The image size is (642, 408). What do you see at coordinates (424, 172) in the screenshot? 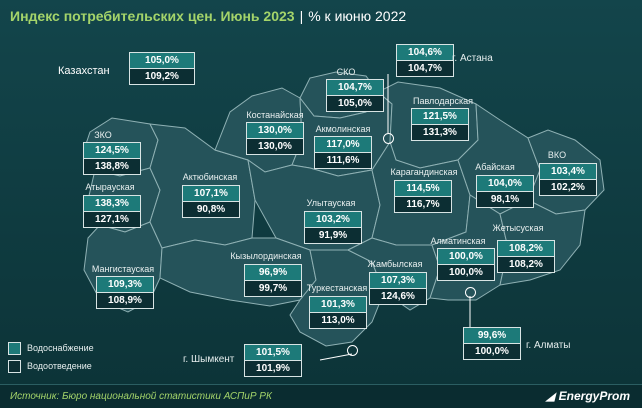
I see `karaganda-label: Карагандинская` at bounding box center [424, 172].